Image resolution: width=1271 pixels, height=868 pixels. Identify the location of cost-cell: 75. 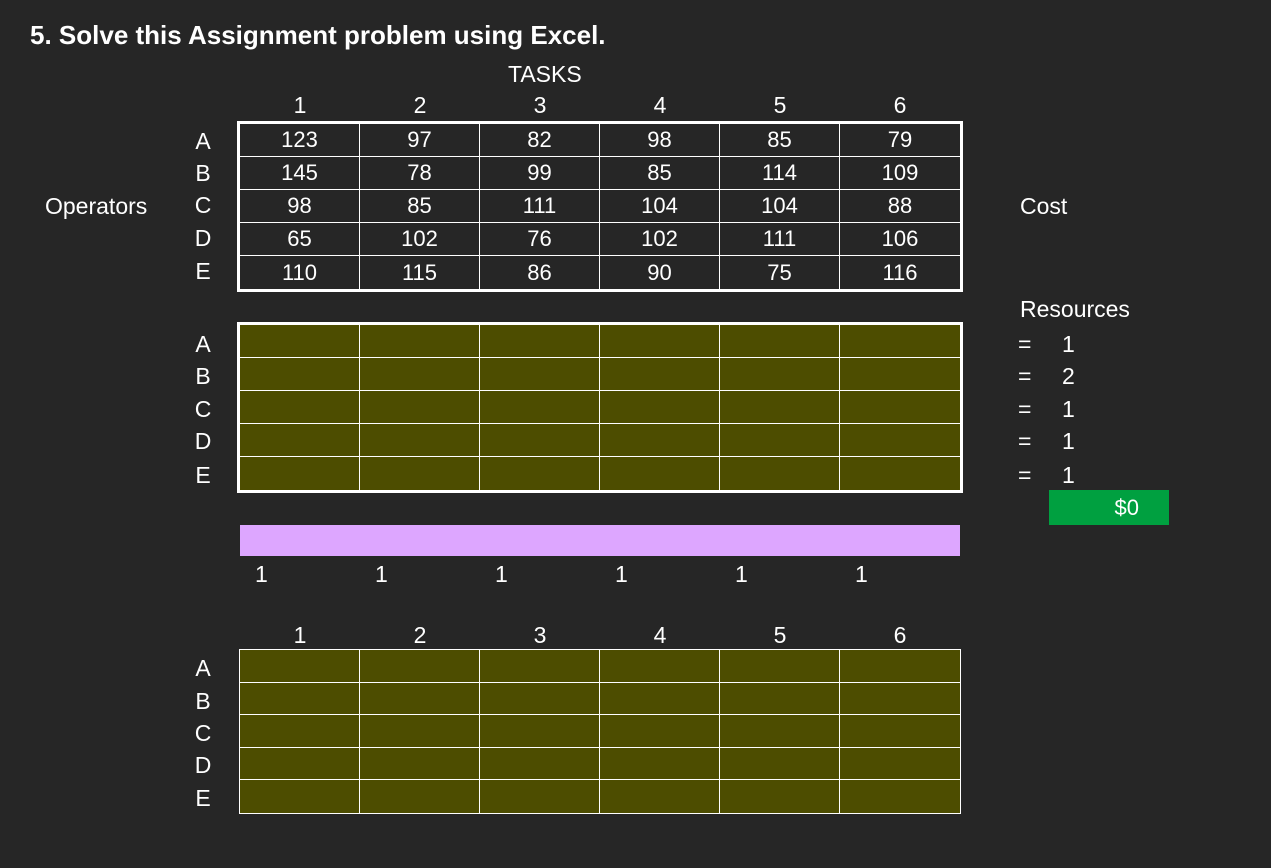
(780, 272).